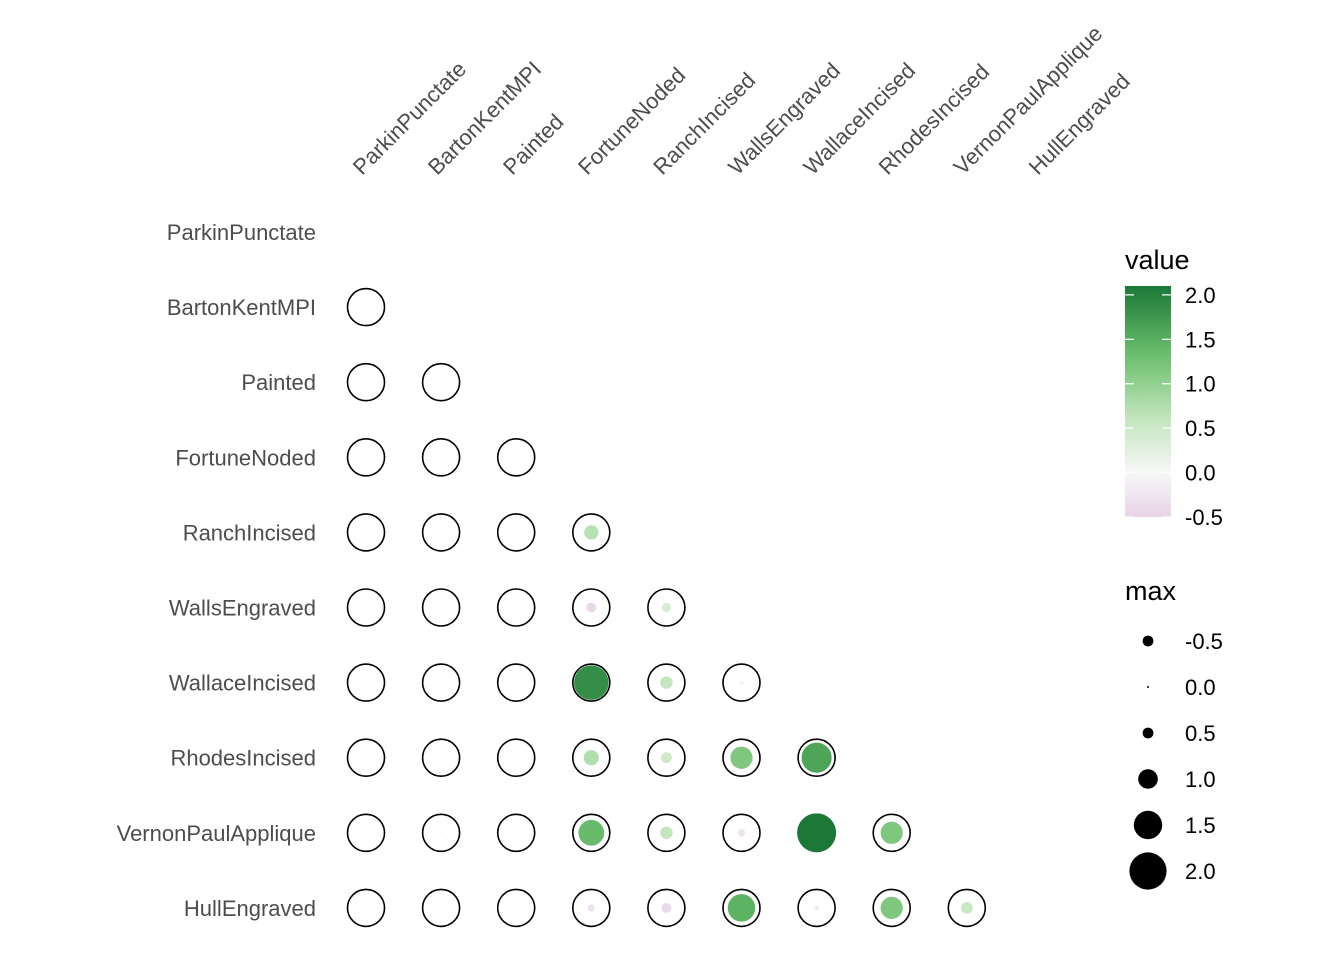  I want to click on y-tick-label: ParkinPunctate, so click(241, 232).